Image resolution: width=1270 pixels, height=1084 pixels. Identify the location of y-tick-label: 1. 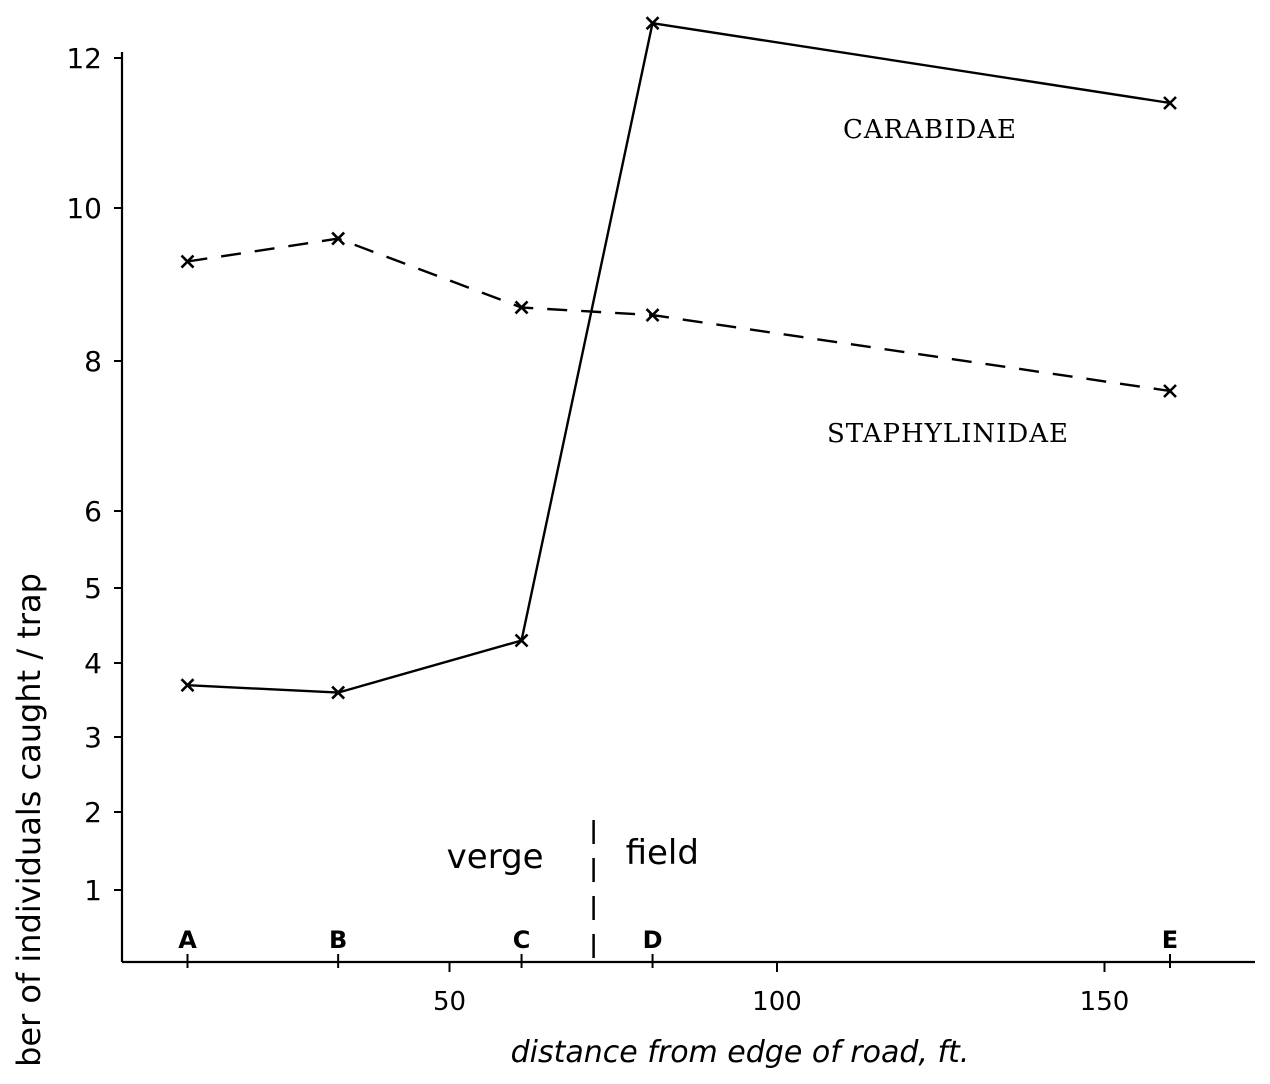
(93, 890).